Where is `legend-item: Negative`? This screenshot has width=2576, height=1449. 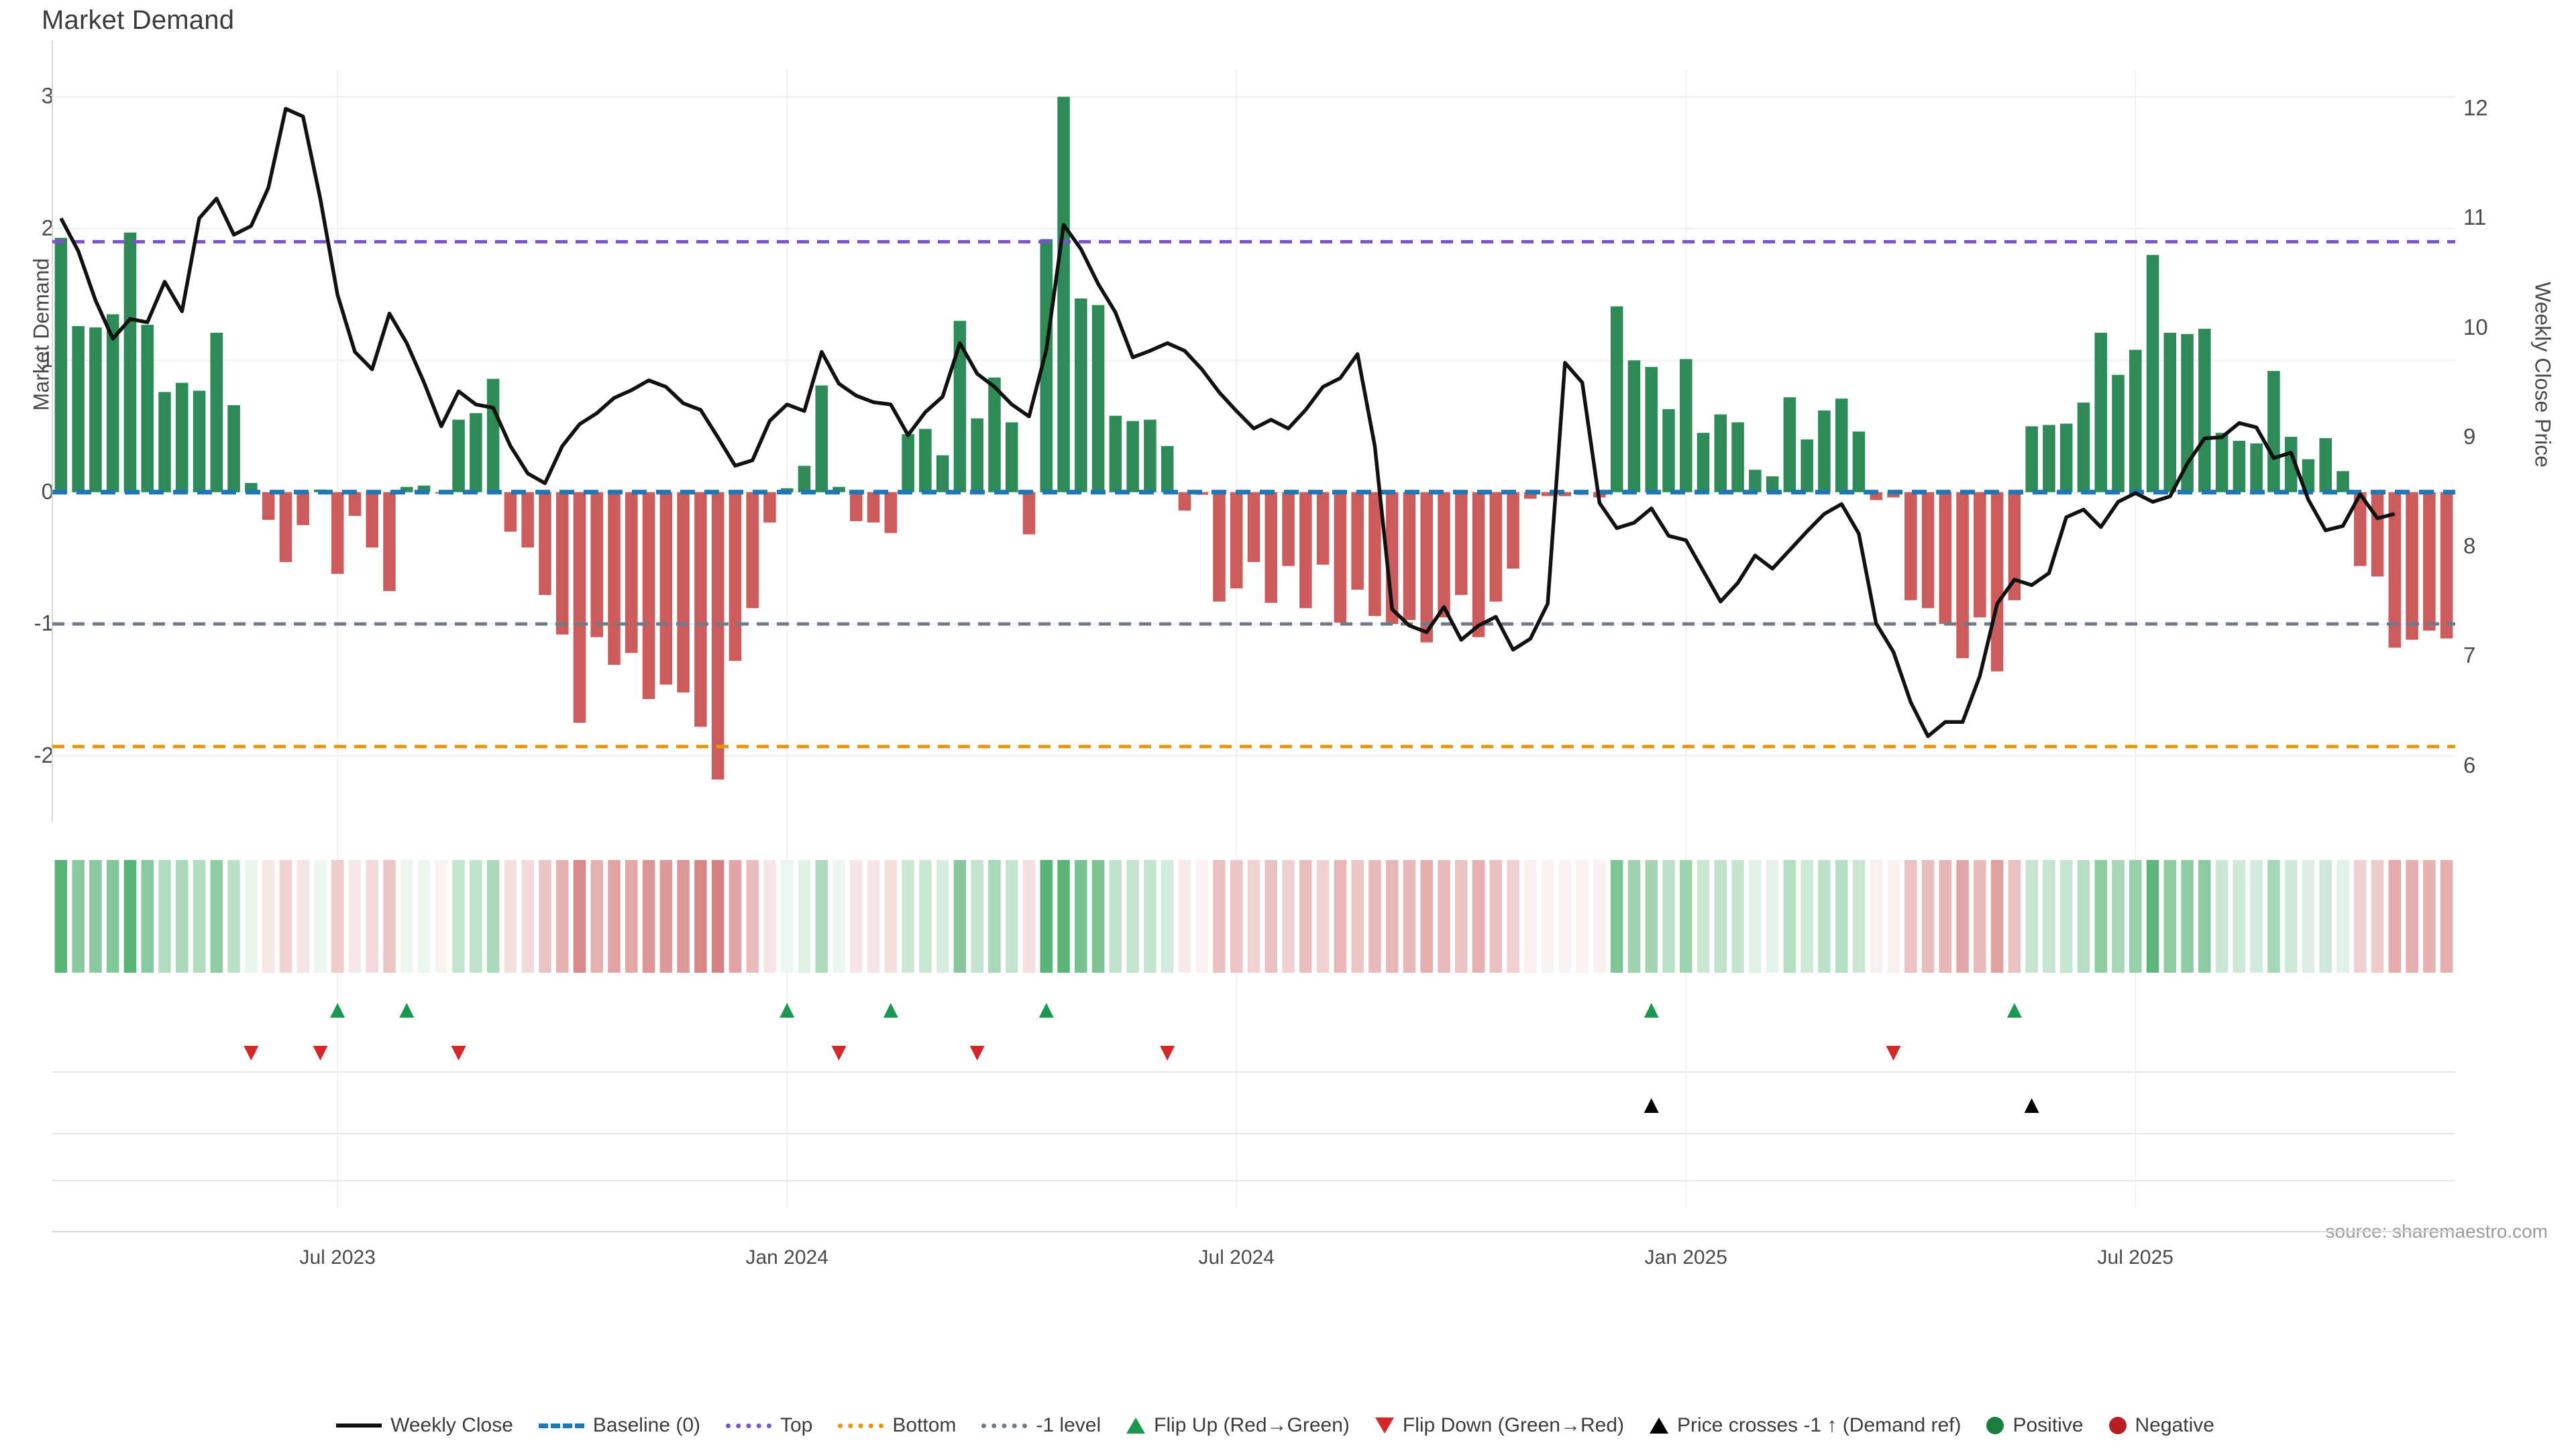
legend-item: Negative is located at coordinates (2161, 1425).